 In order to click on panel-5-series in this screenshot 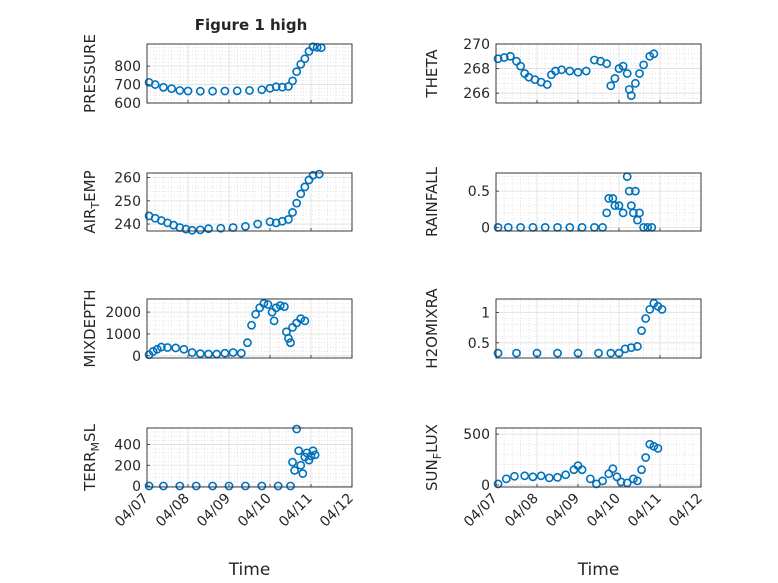, I will do `click(227, 329)`.